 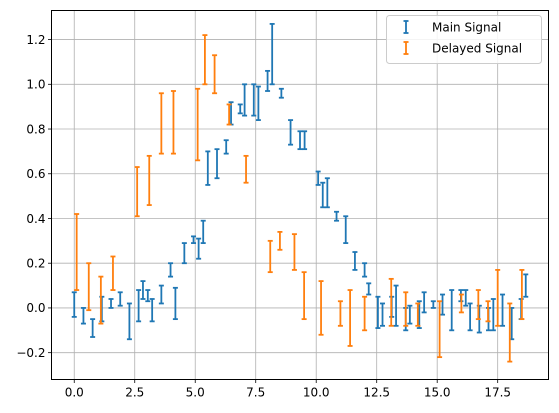 I want to click on y-tick-label: 0.0, so click(x=35, y=308).